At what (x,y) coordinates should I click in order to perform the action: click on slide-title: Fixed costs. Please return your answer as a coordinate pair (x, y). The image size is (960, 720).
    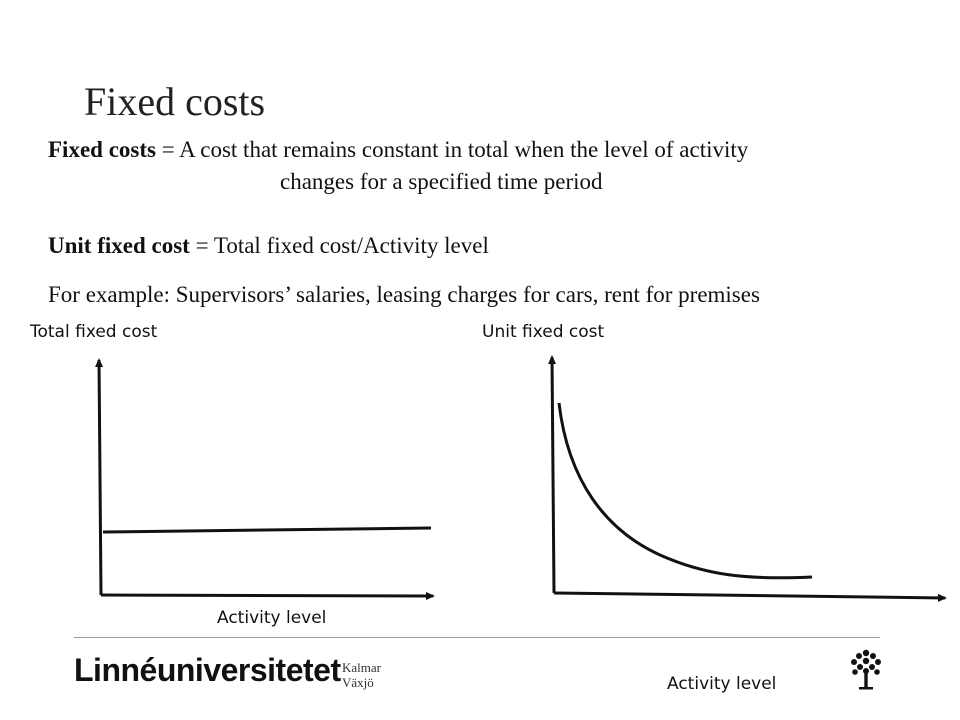
    Looking at the image, I should click on (175, 101).